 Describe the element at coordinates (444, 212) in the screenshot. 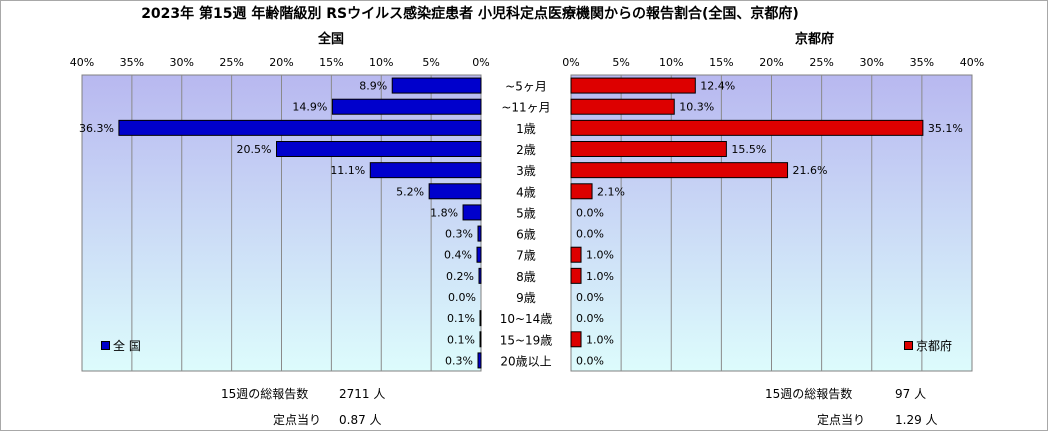

I see `national-data-label: 1.8%` at that location.